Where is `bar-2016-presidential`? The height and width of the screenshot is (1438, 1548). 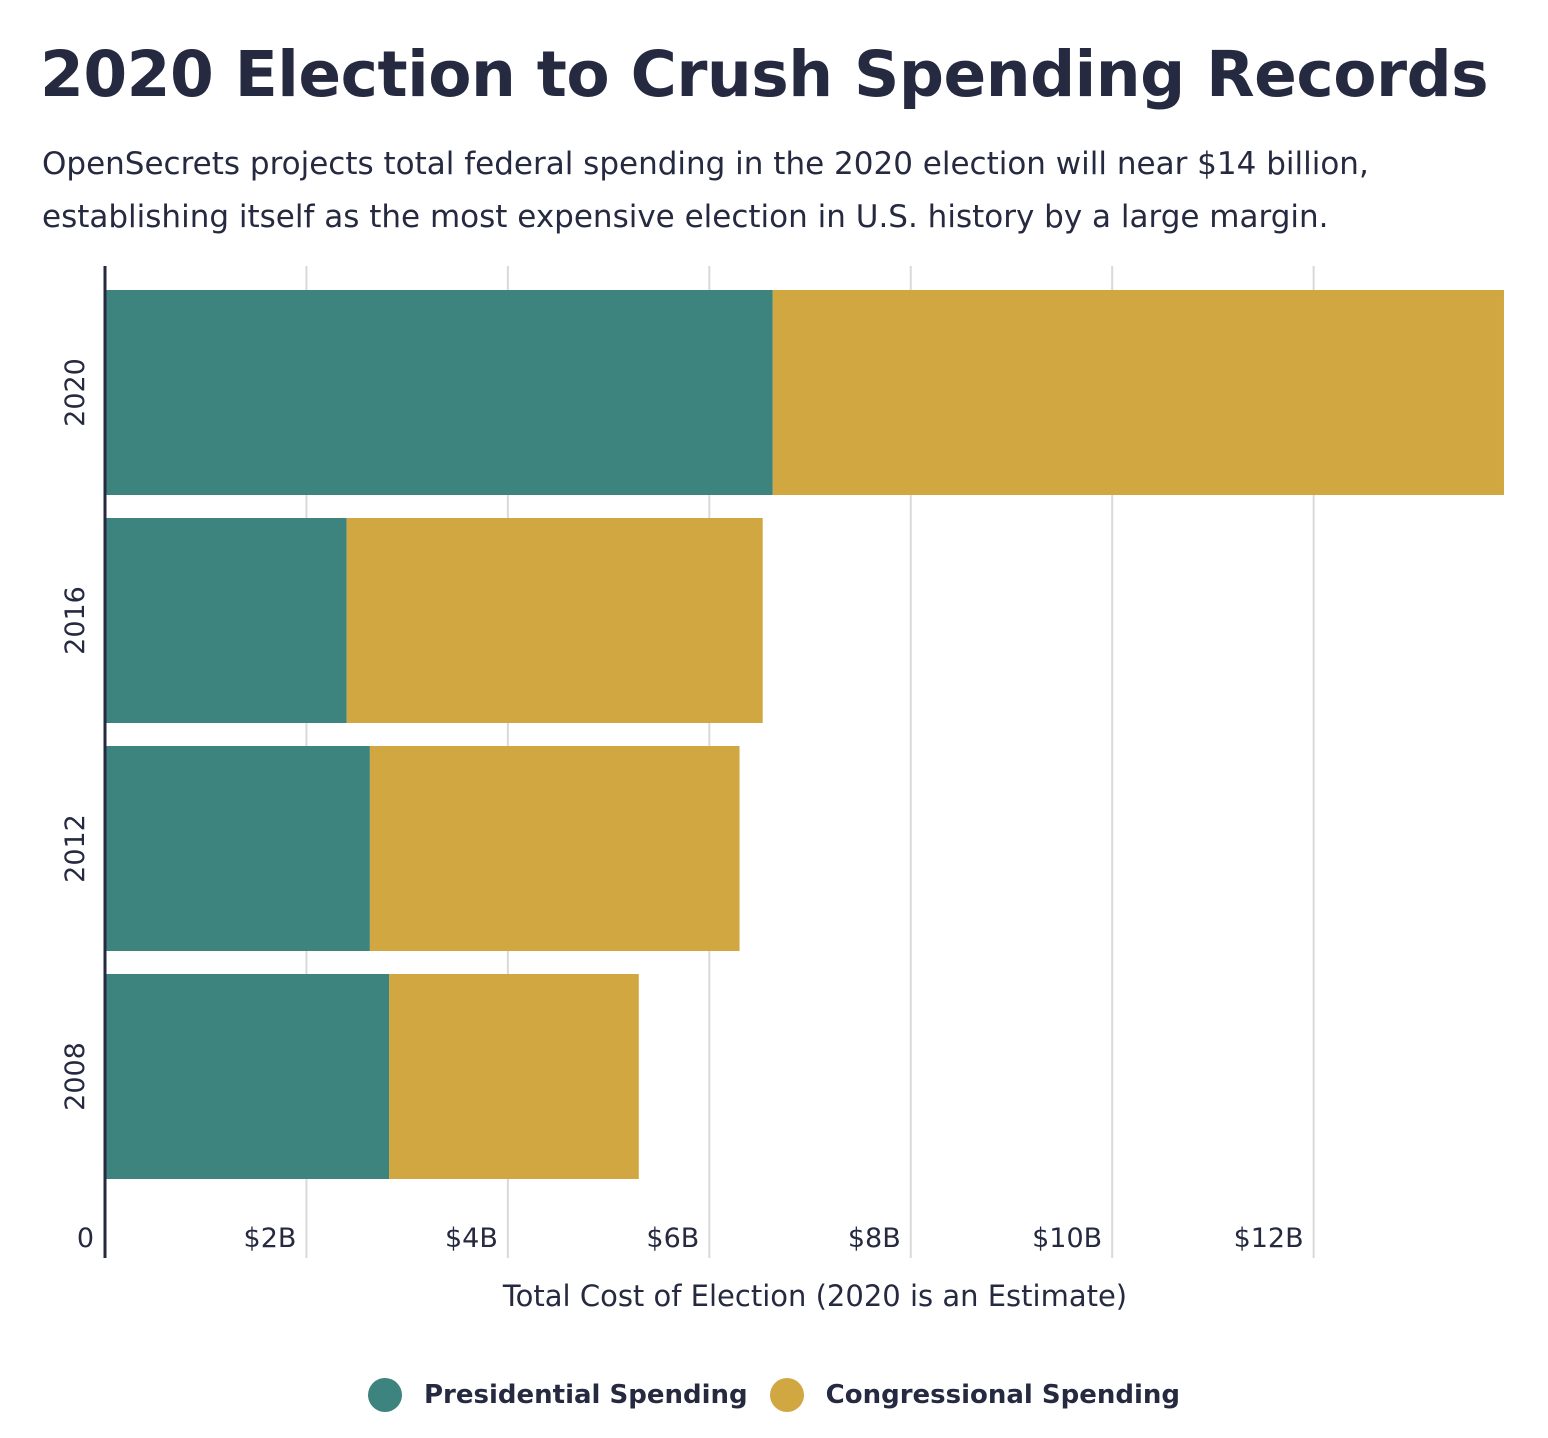
bar-2016-presidential is located at coordinates (226, 620).